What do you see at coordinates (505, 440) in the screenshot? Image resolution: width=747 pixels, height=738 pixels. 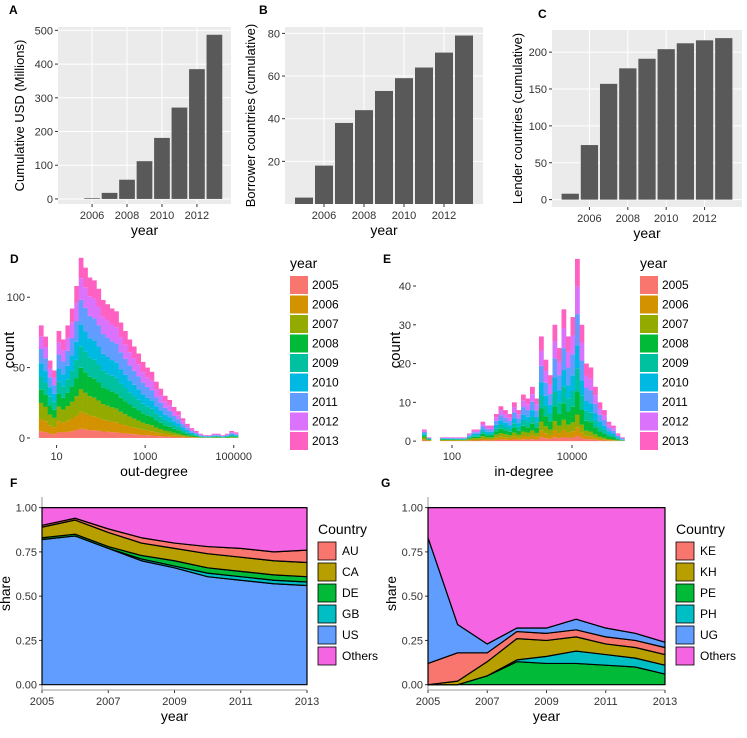 I see `hist-bin-18-2005` at bounding box center [505, 440].